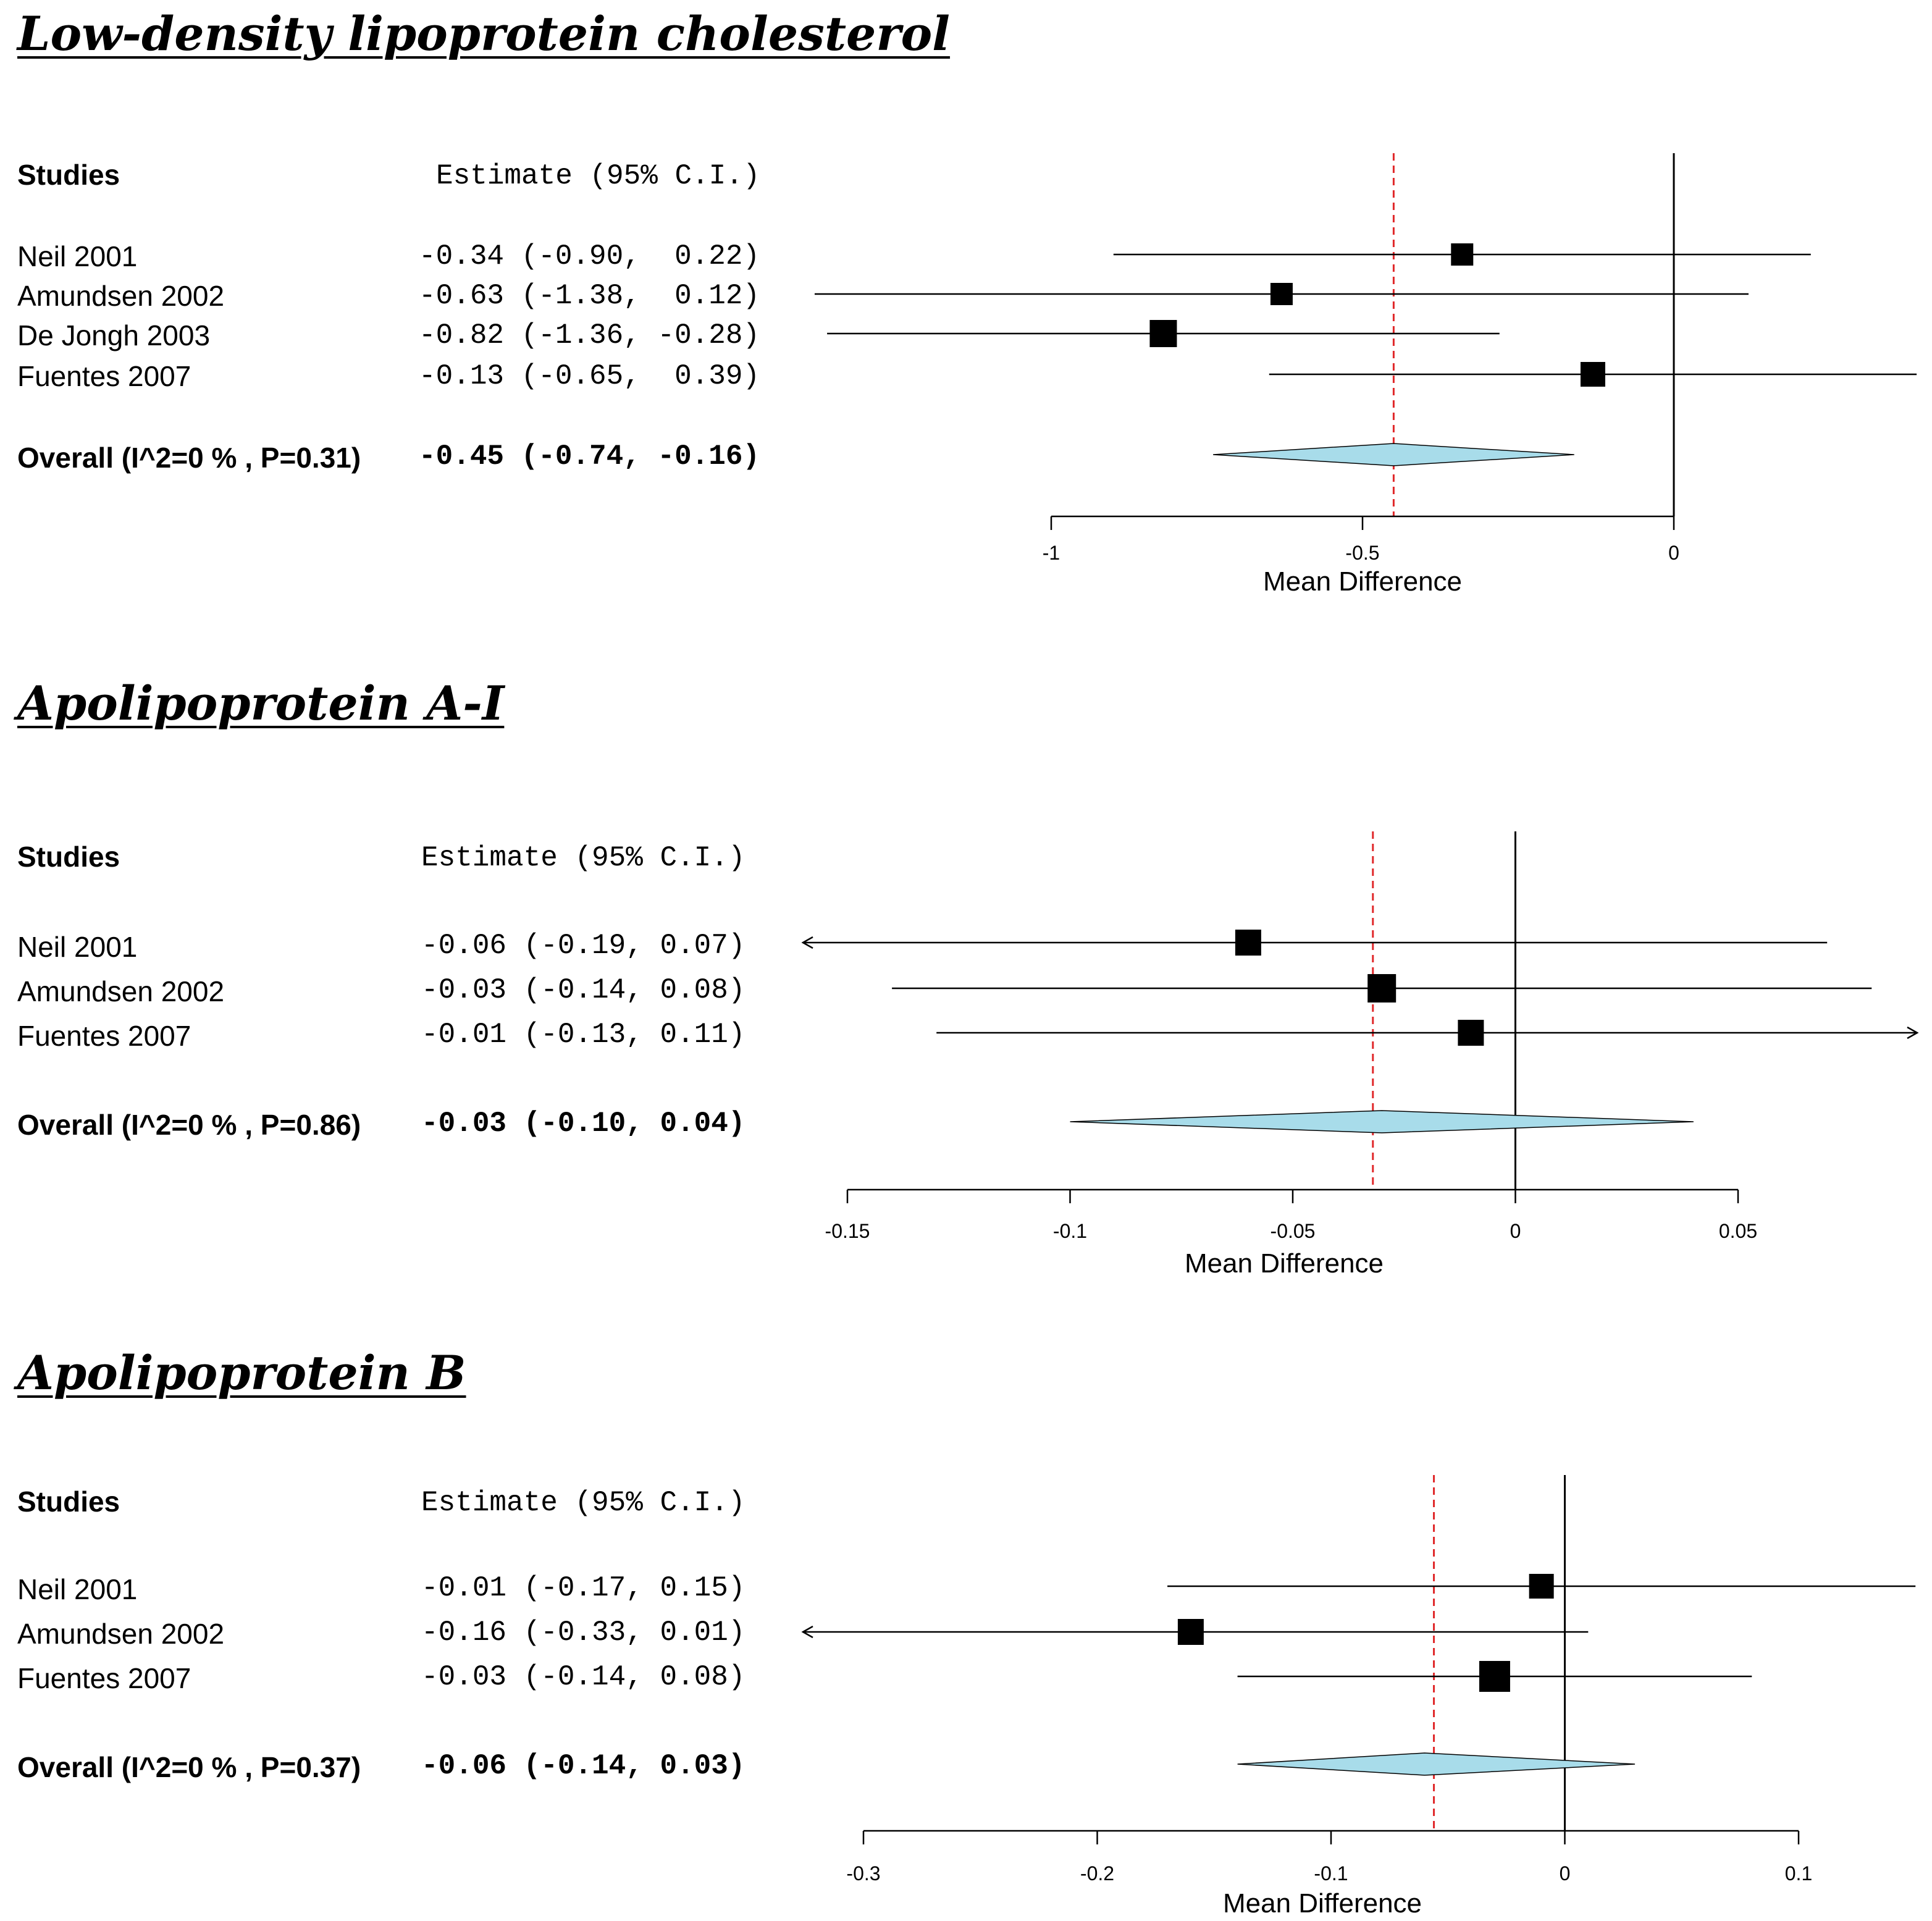  Describe the element at coordinates (189, 1767) in the screenshot. I see `overall-label: Overall (I^2=0 % , P=0.37)` at that location.